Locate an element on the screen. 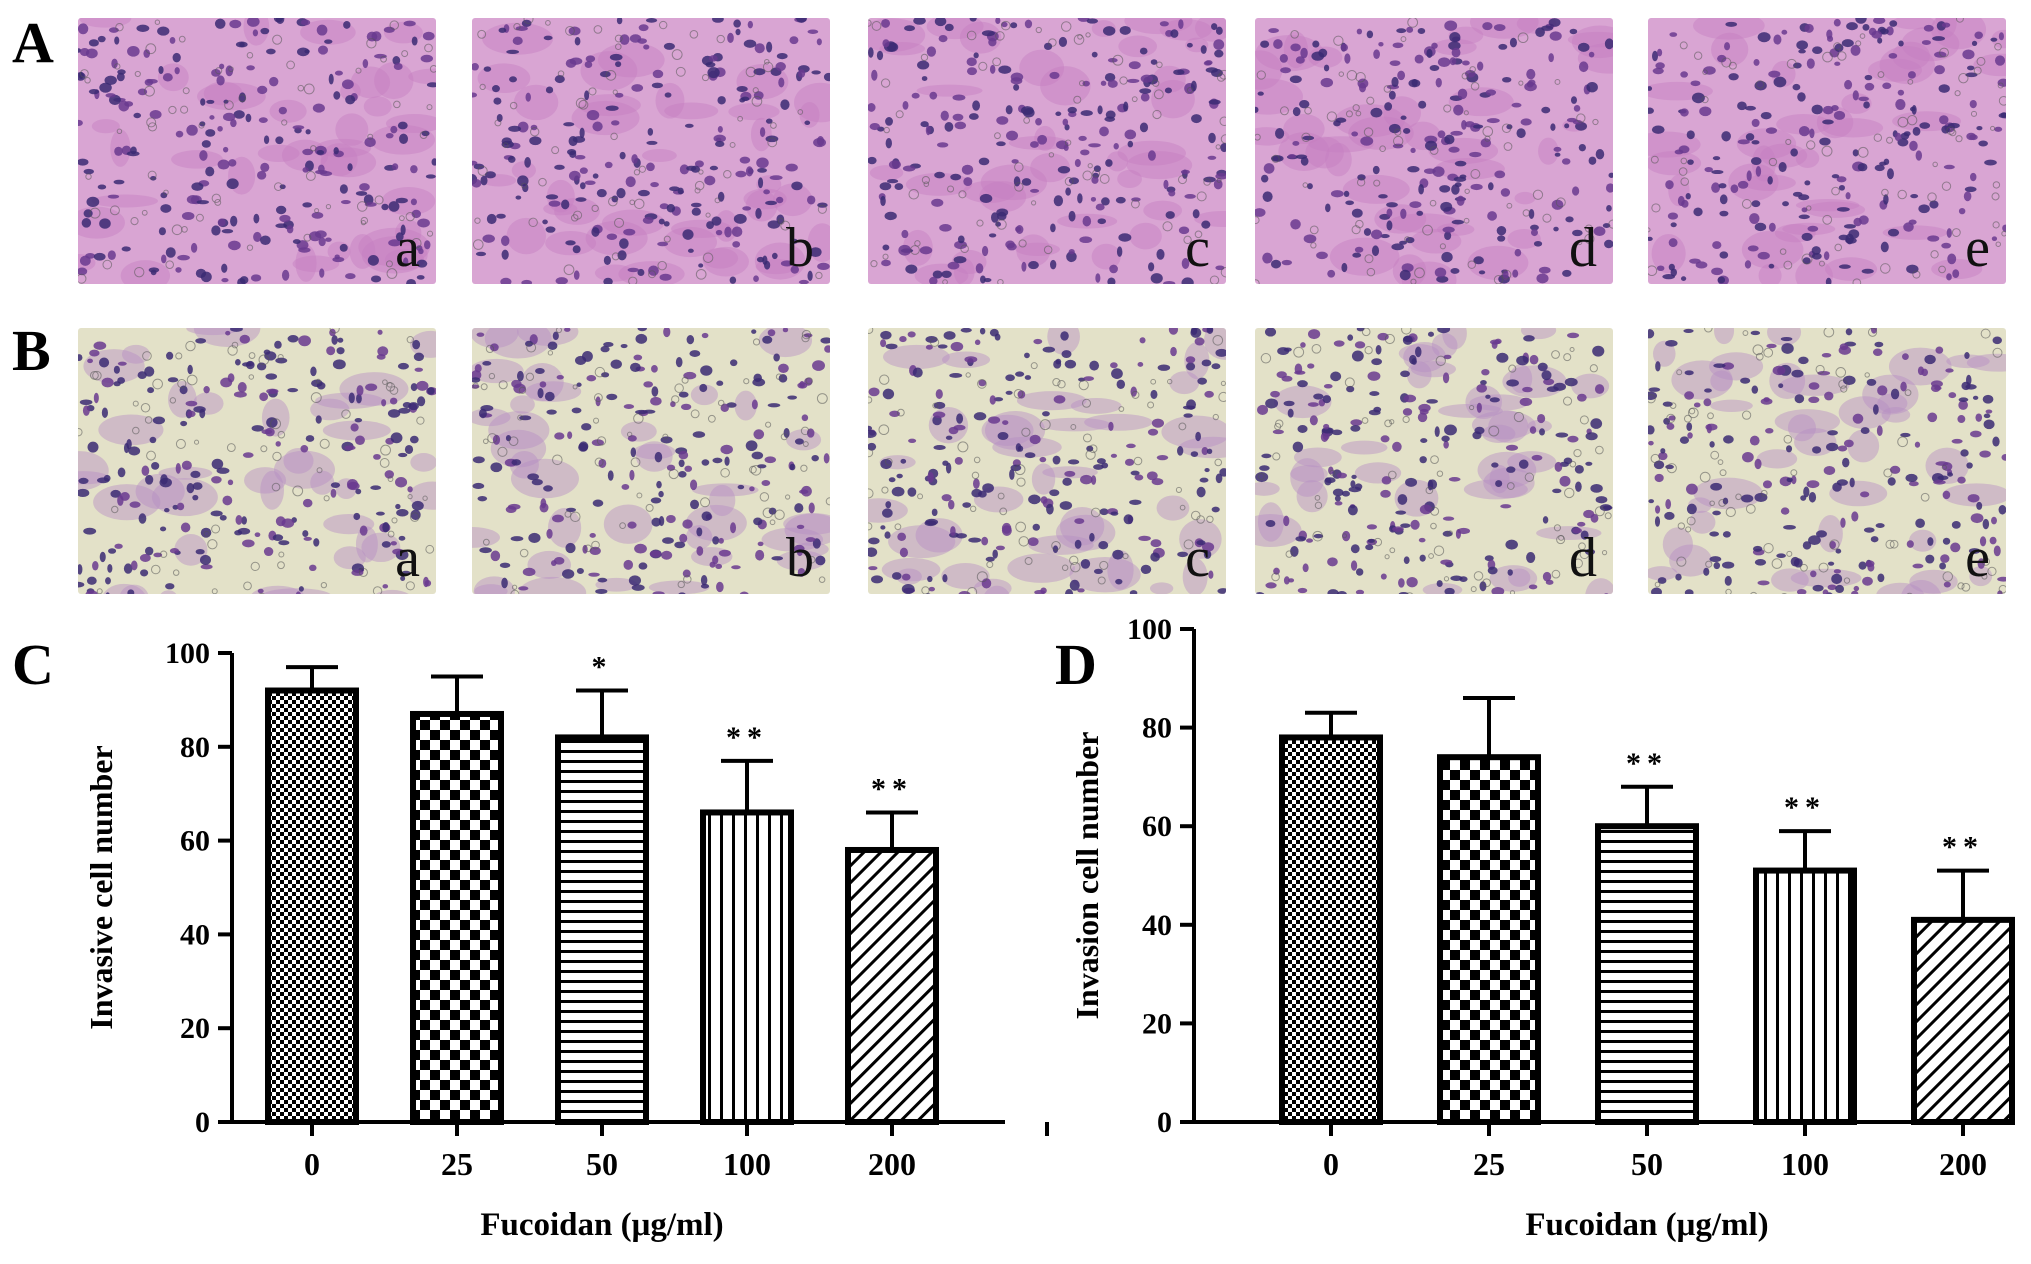 Image resolution: width=2031 pixels, height=1264 pixels. y-tick-label: 40 is located at coordinates (1157, 925).